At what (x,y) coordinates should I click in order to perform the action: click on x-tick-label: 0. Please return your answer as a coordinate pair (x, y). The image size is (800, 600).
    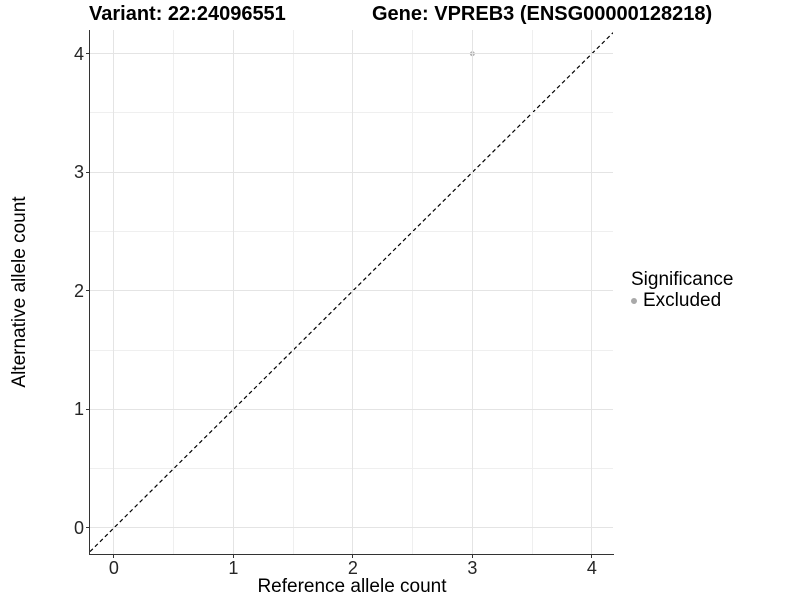
    Looking at the image, I should click on (113, 568).